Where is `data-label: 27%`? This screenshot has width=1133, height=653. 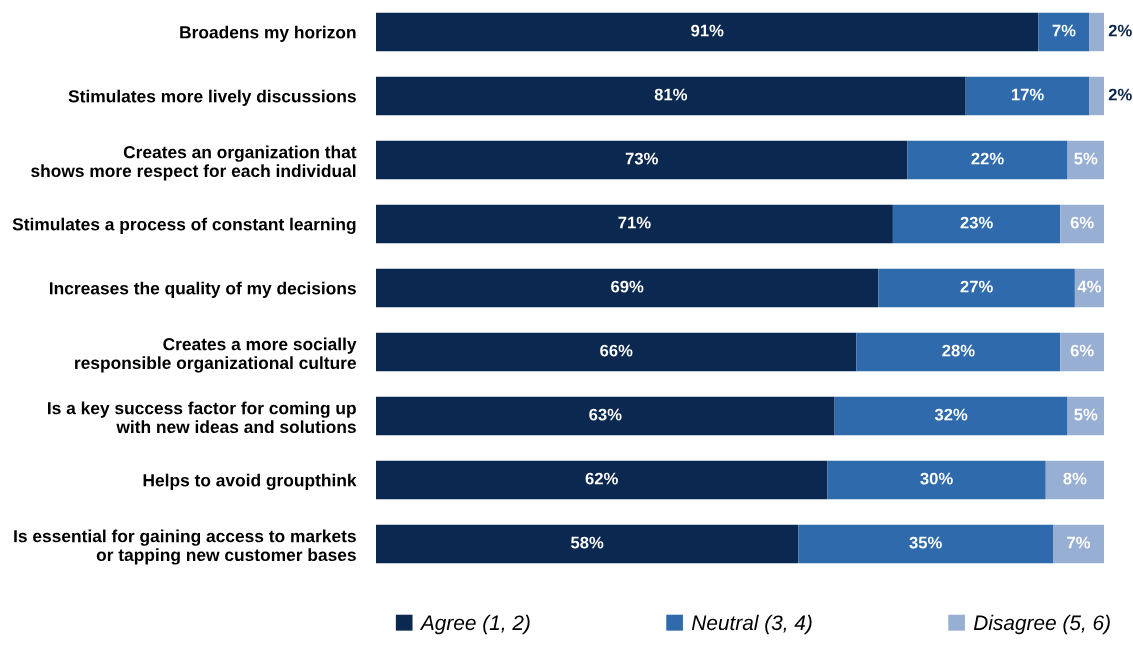 data-label: 27% is located at coordinates (976, 286).